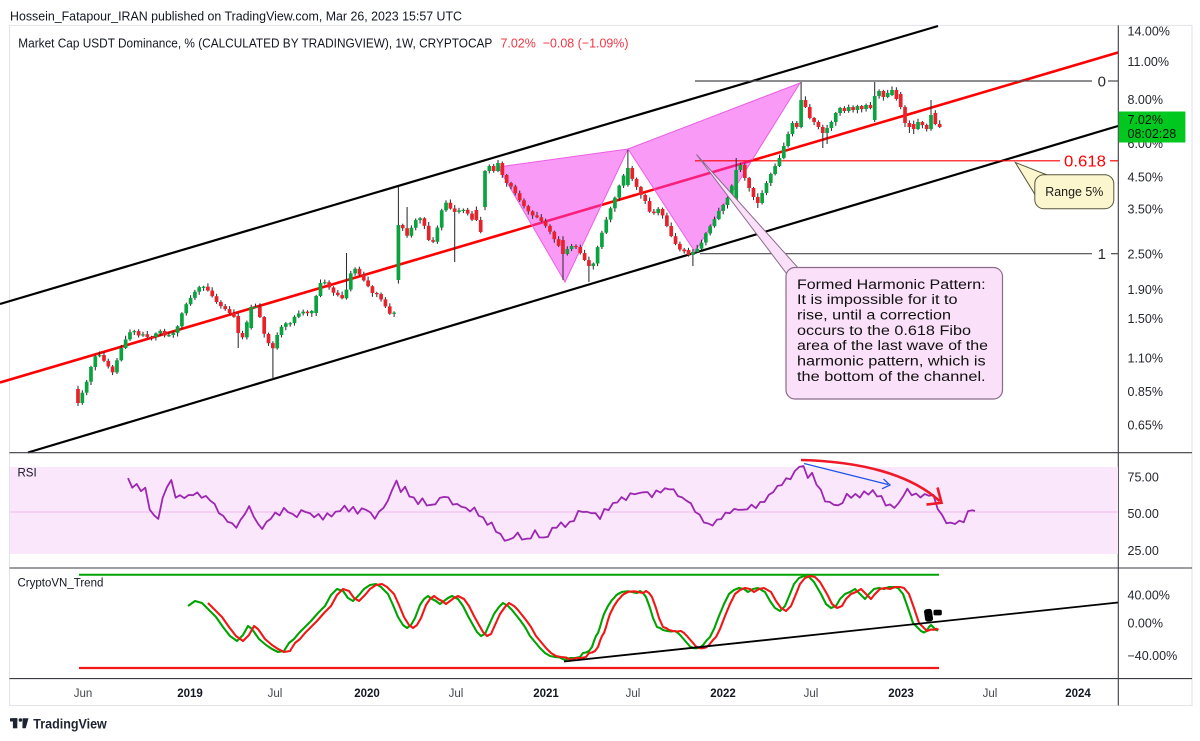  Describe the element at coordinates (877, 300) in the screenshot. I see `svg-text: It is impossible for it to` at that location.